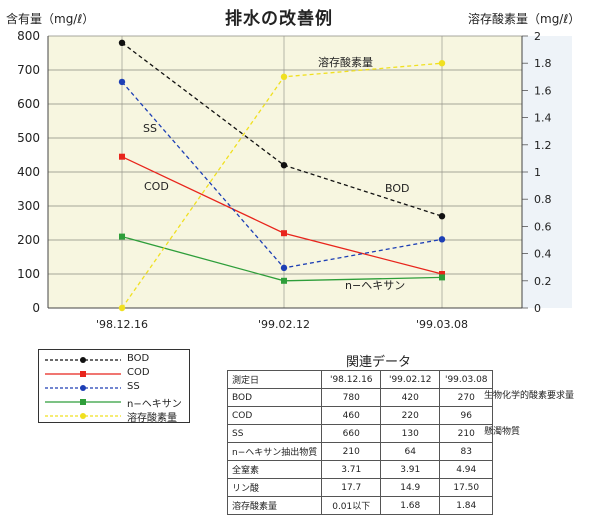 The height and width of the screenshot is (515, 590). Describe the element at coordinates (466, 505) in the screenshot. I see `table-cell: 1.84` at that location.